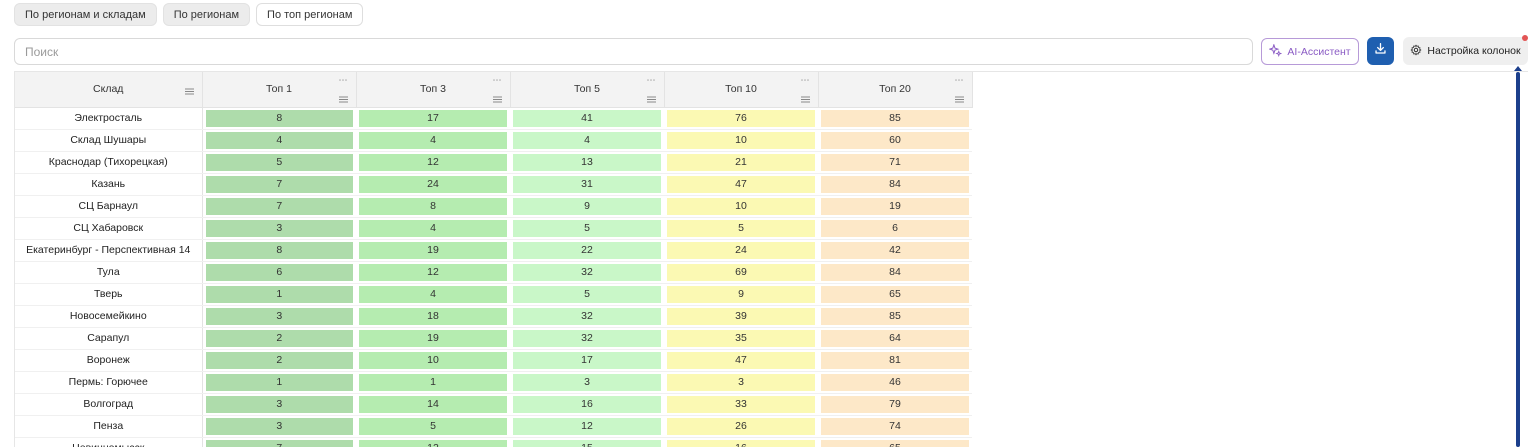 This screenshot has height=447, width=1536. I want to click on column-header-3: Топ 5 ⋯, so click(587, 90).